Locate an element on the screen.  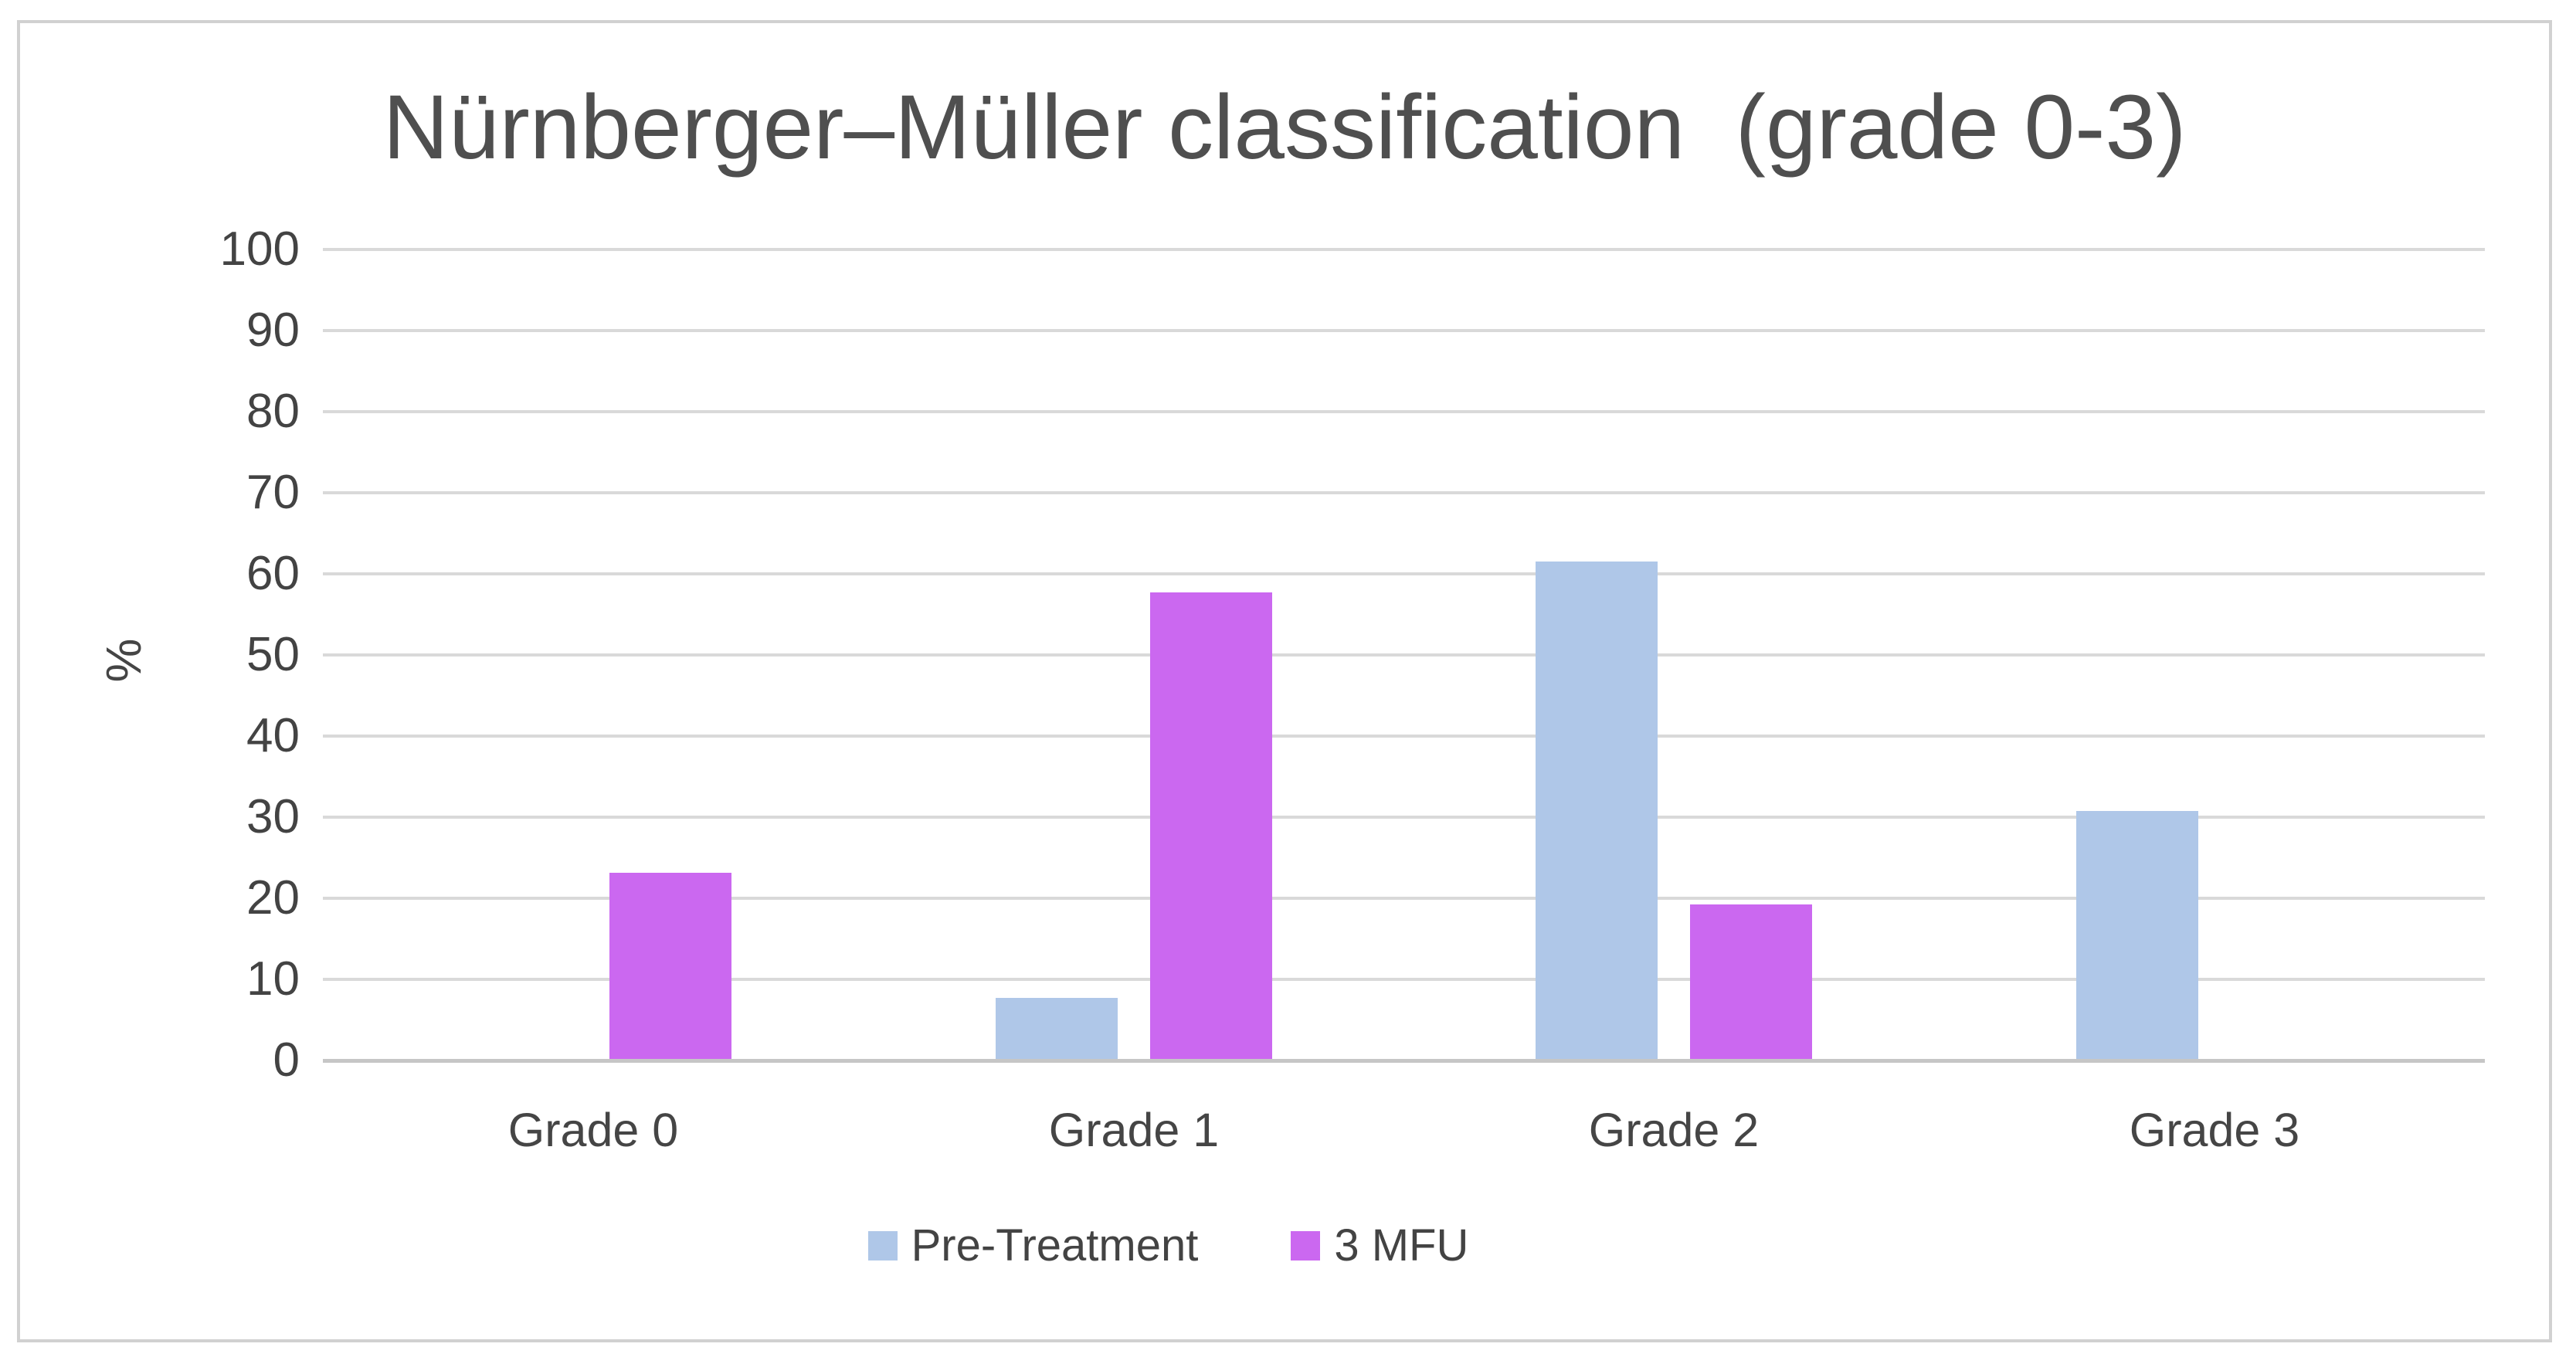
legend-label: Pre-Treatment is located at coordinates (1055, 1245).